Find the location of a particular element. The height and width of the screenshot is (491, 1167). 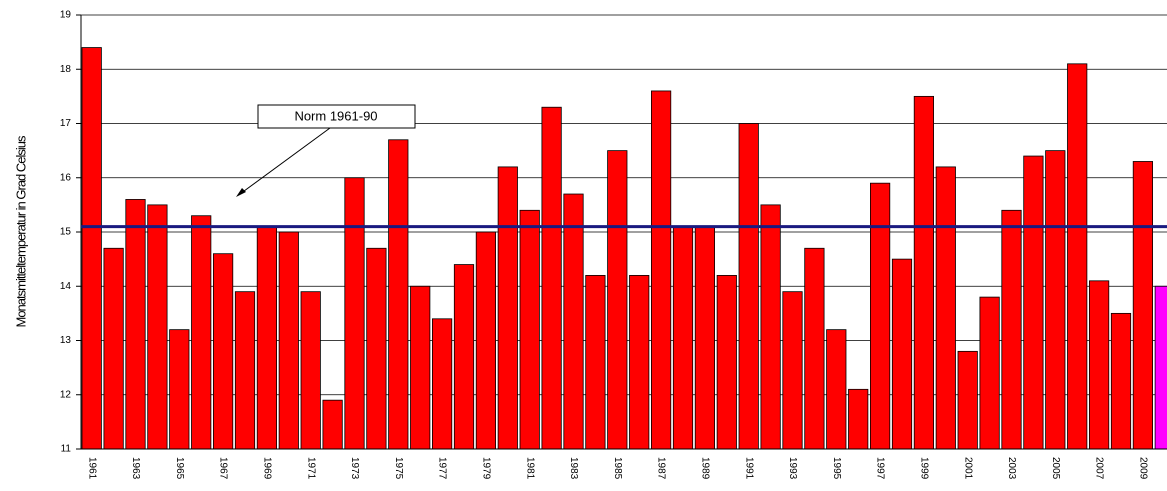

x-tick-label: 1969 is located at coordinates (267, 468).